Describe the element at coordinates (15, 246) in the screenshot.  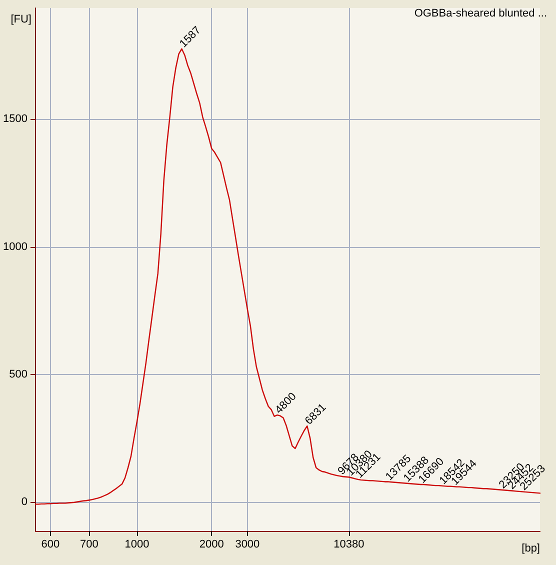
I see `y-tick-label: 1000` at that location.